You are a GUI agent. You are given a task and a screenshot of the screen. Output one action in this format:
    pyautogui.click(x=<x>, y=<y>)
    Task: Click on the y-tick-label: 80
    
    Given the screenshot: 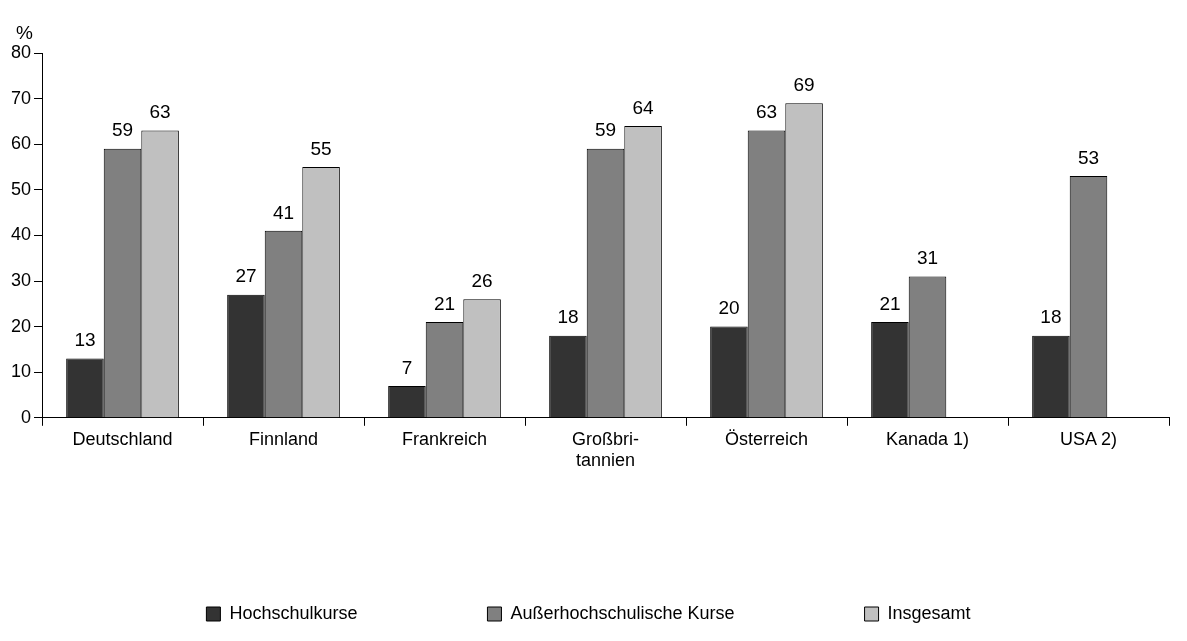 What is the action you would take?
    pyautogui.click(x=21, y=51)
    